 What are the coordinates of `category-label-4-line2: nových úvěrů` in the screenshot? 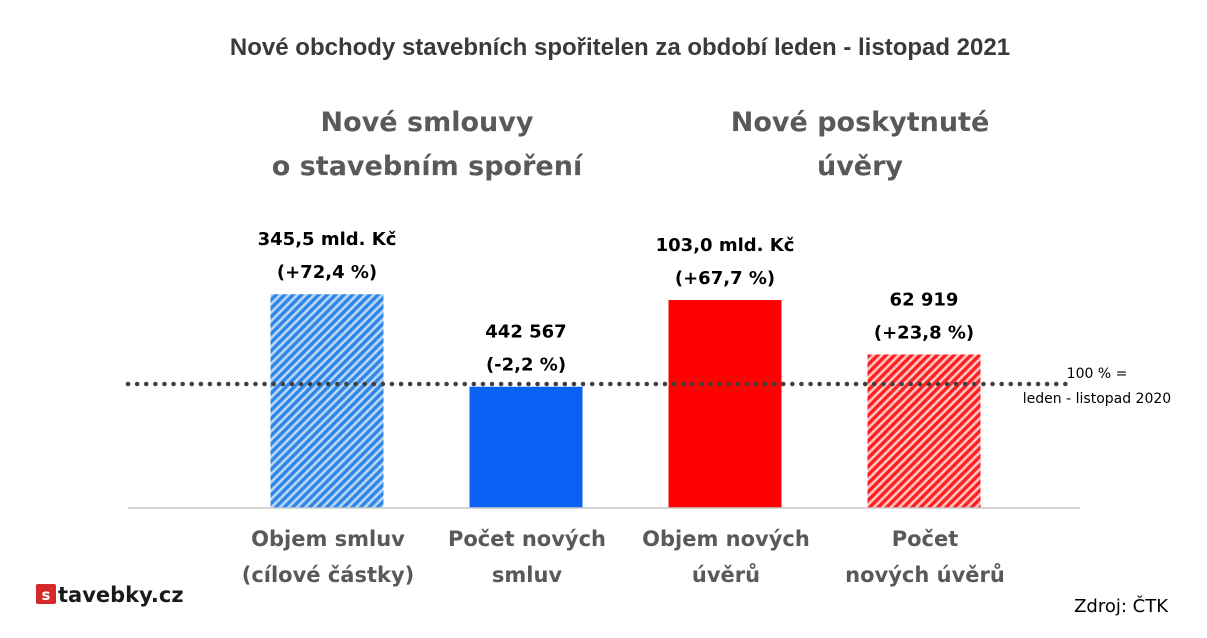 It's located at (925, 575).